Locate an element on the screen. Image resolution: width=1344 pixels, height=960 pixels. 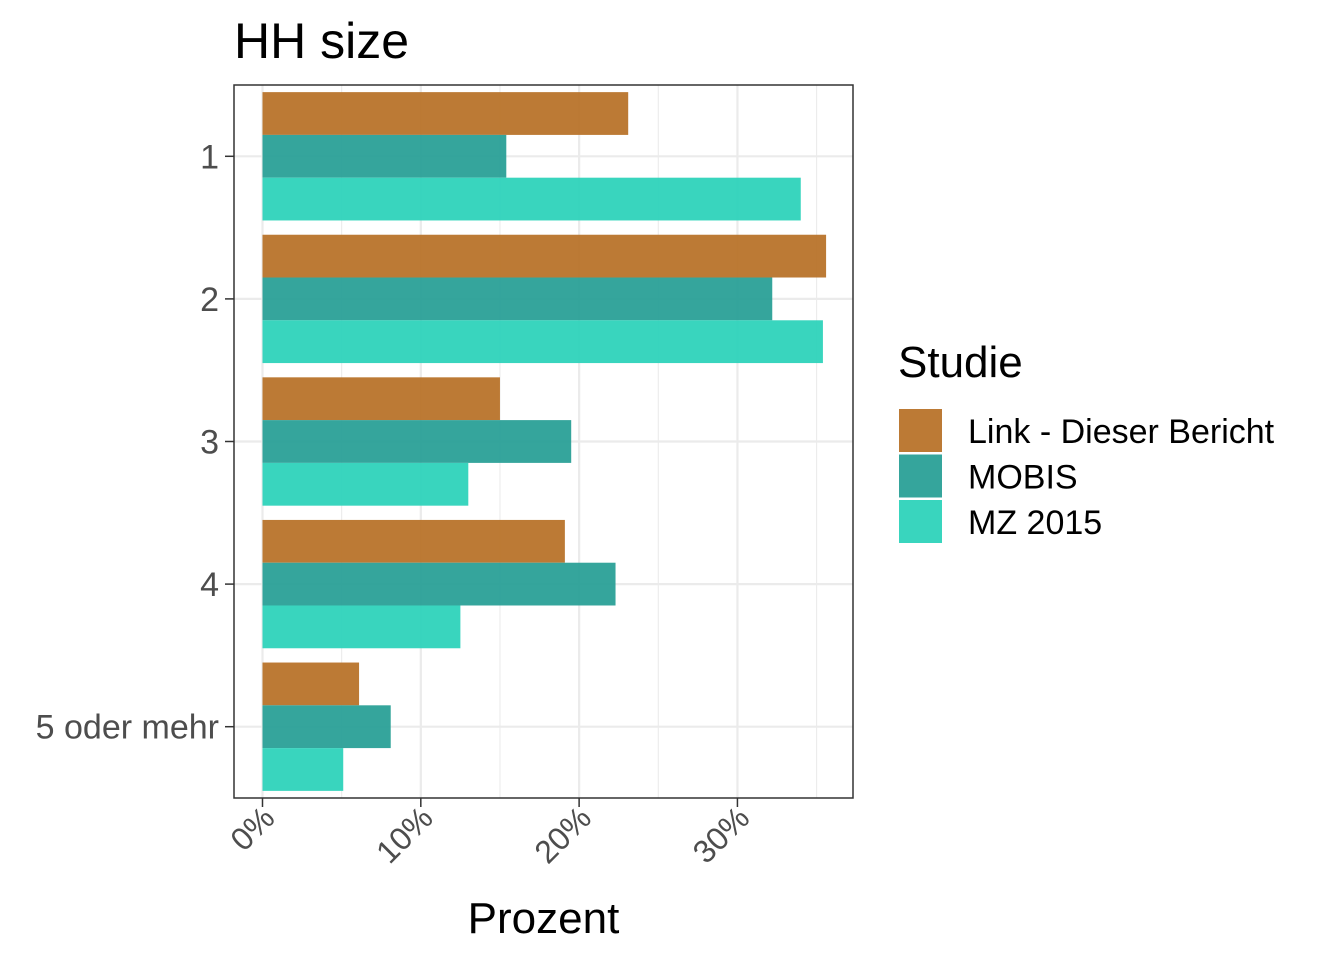
x-tick-label: 0% is located at coordinates (252, 828).